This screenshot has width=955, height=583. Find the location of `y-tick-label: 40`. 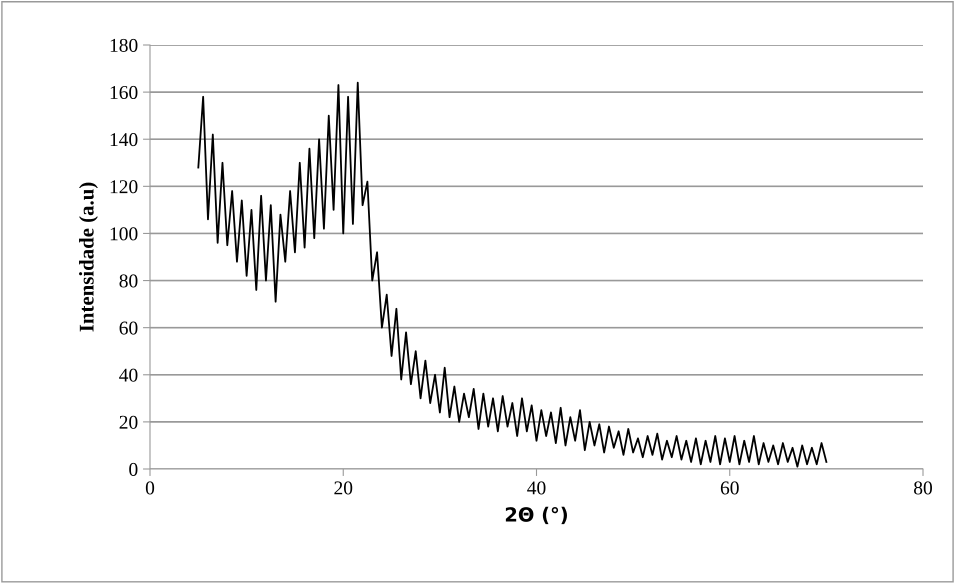

y-tick-label: 40 is located at coordinates (128, 375).